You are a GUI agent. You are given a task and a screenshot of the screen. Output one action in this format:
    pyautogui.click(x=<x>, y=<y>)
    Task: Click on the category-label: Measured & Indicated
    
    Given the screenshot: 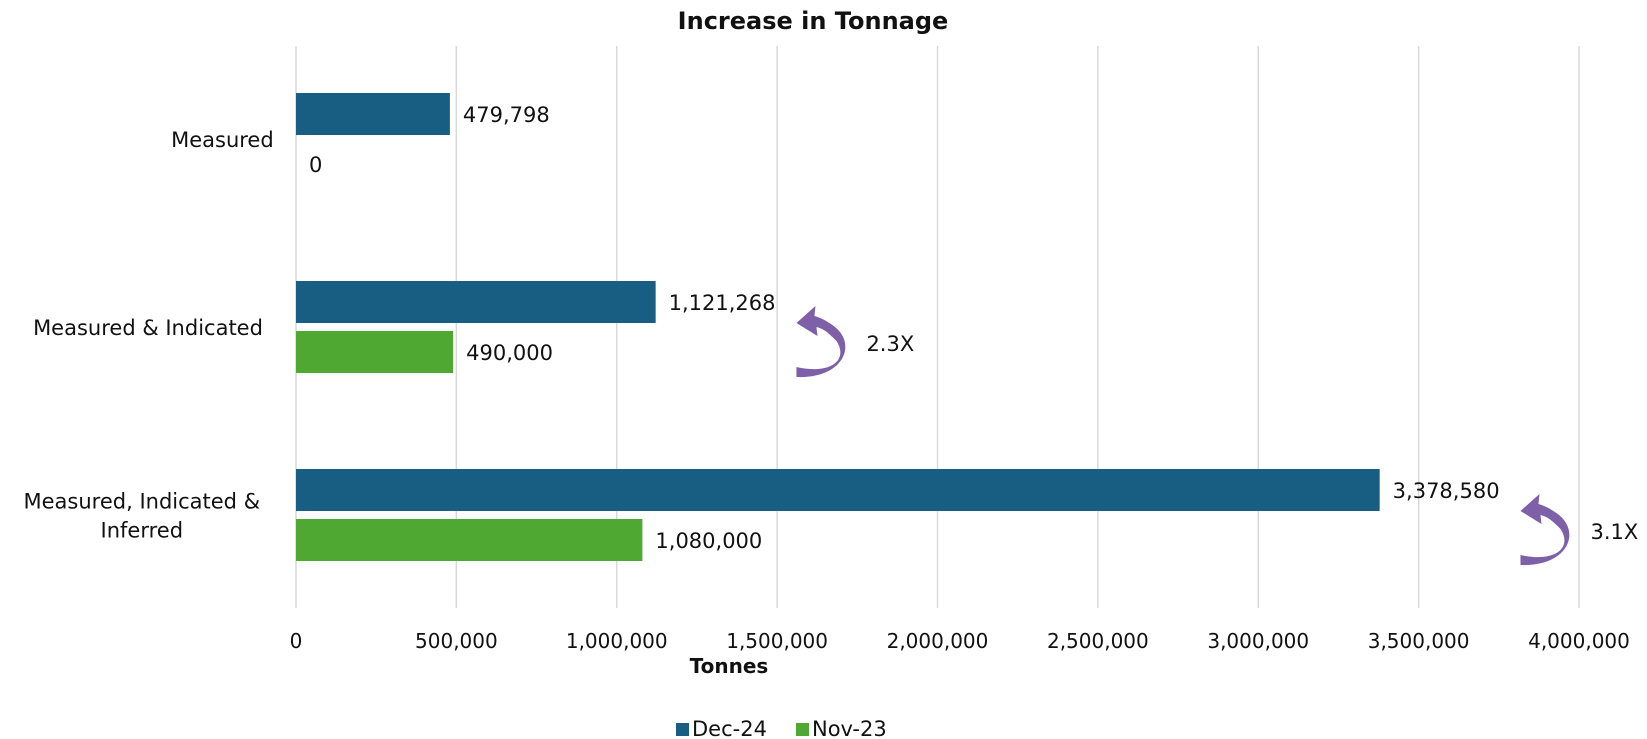 What is the action you would take?
    pyautogui.click(x=148, y=328)
    